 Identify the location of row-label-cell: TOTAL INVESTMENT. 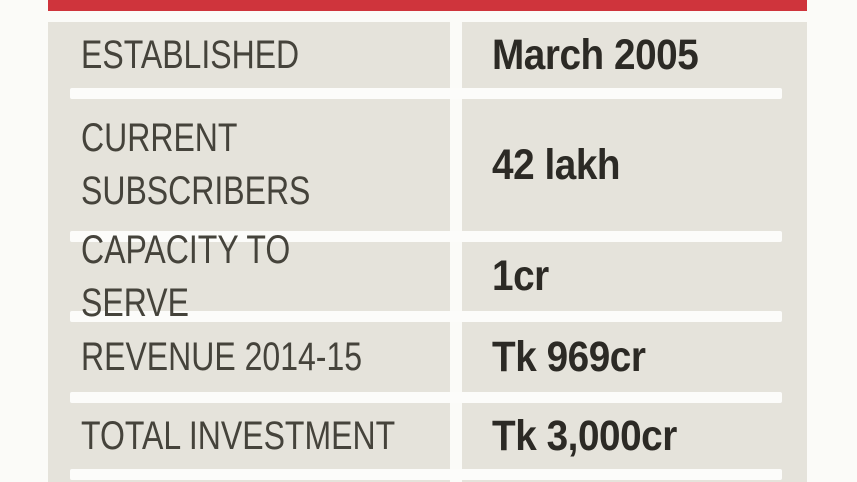
(281, 436).